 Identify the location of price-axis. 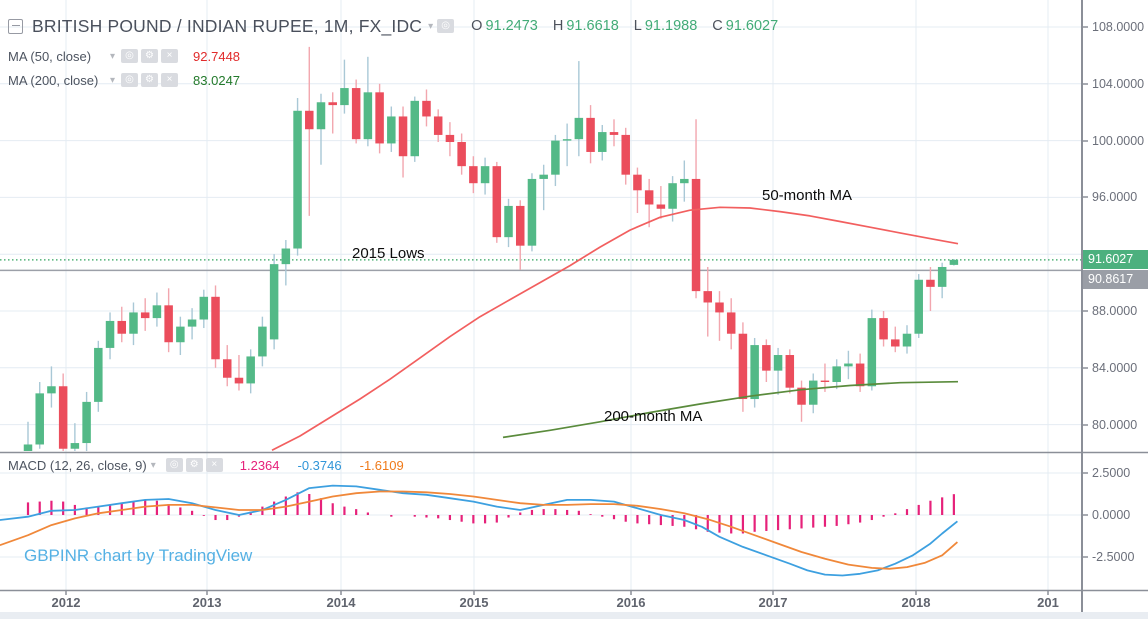
(1115, 295).